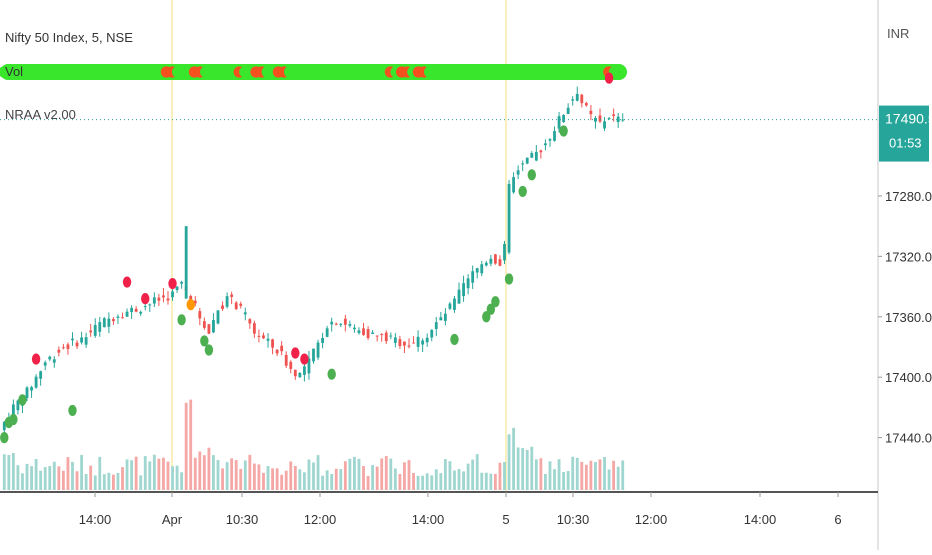  What do you see at coordinates (69, 37) in the screenshot?
I see `symbol-legend: Nifty 50 Index, 5, NSE` at bounding box center [69, 37].